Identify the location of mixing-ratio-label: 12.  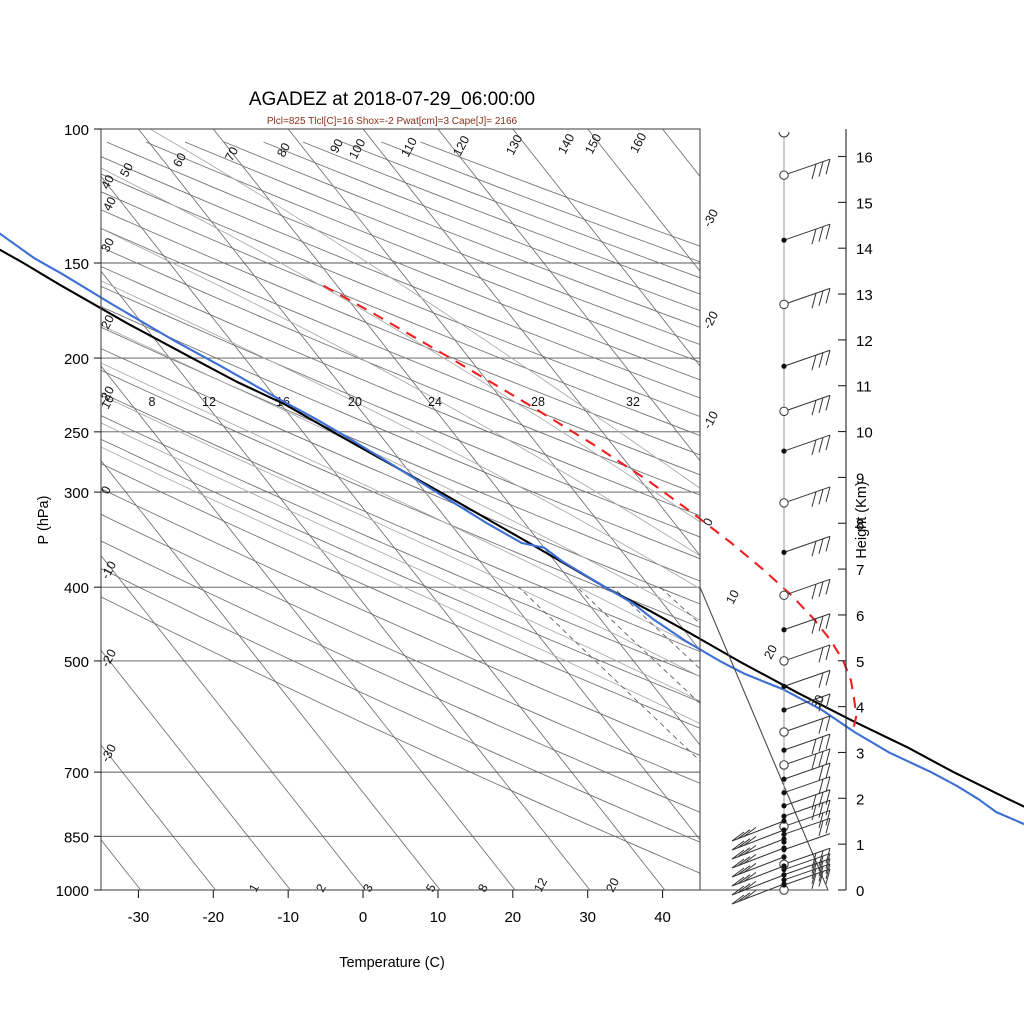
(540, 885).